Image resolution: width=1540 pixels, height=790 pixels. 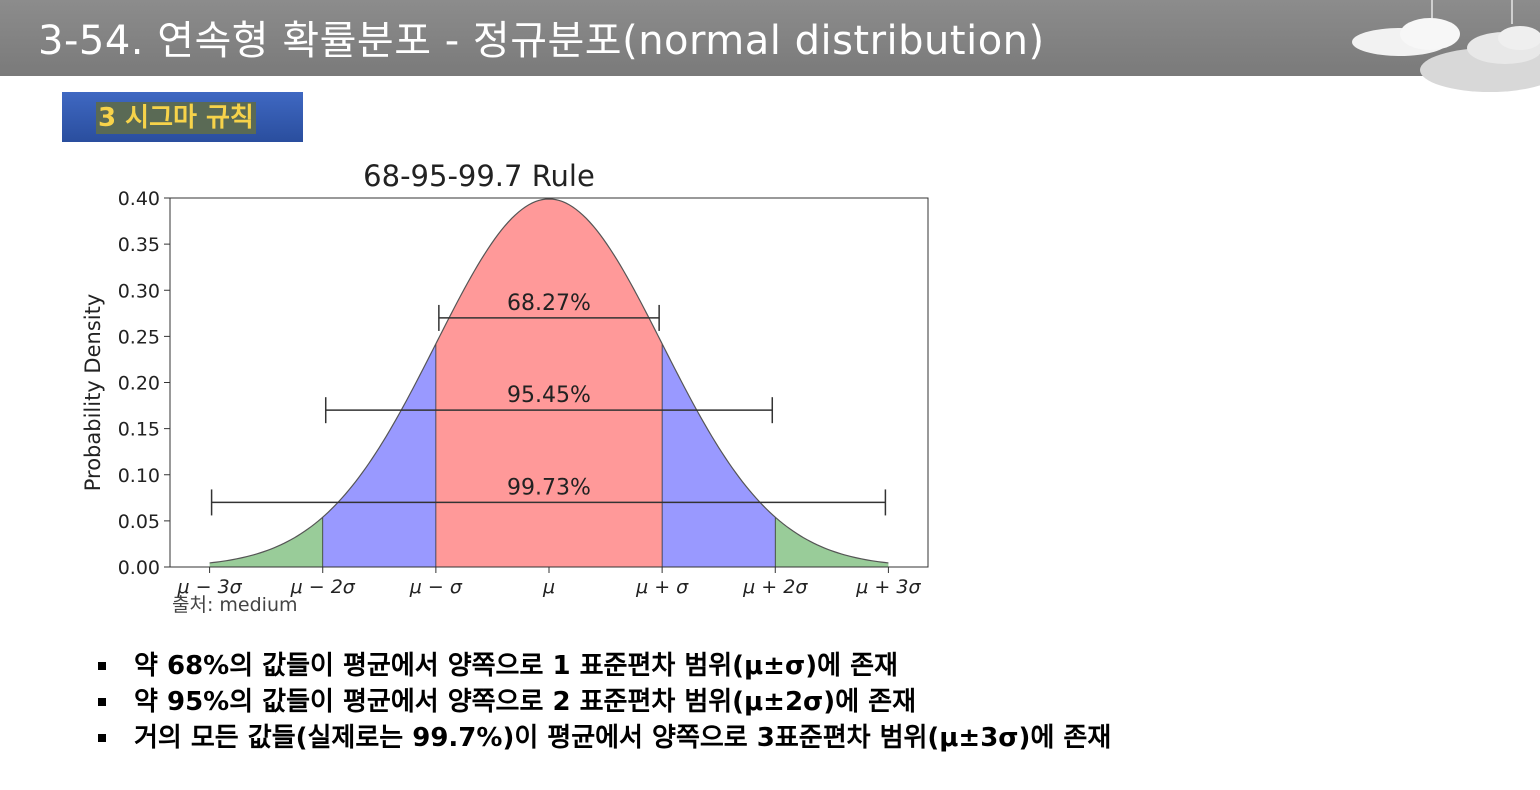 I want to click on y-tick-label: 0.05, so click(x=139, y=522).